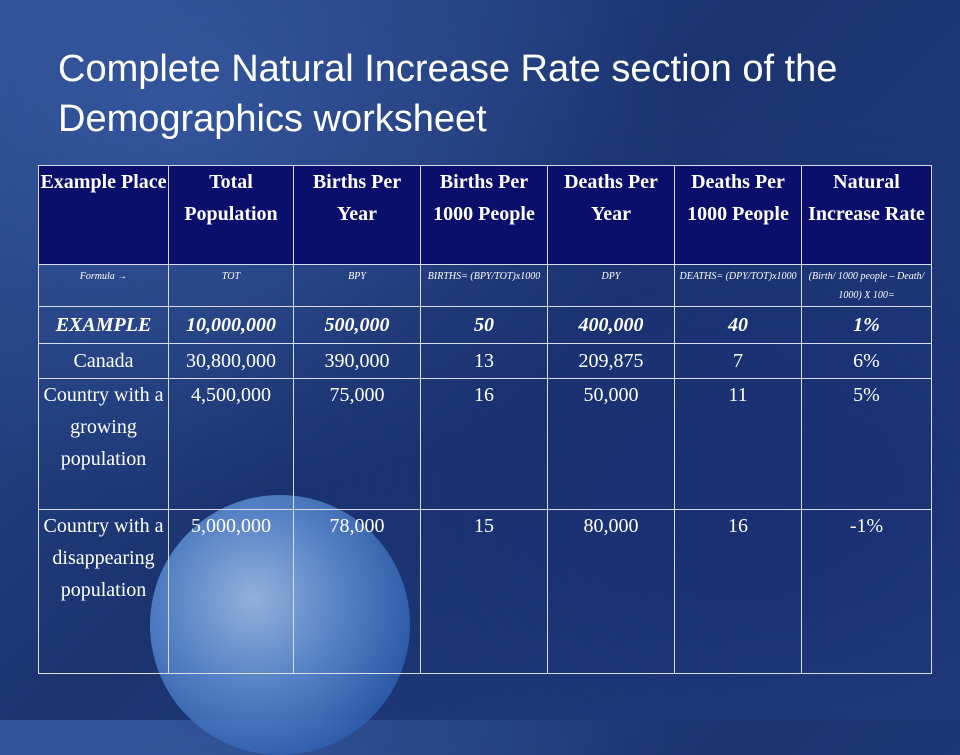 This screenshot has height=755, width=960. Describe the element at coordinates (357, 361) in the screenshot. I see `table-cell: 390,000` at that location.